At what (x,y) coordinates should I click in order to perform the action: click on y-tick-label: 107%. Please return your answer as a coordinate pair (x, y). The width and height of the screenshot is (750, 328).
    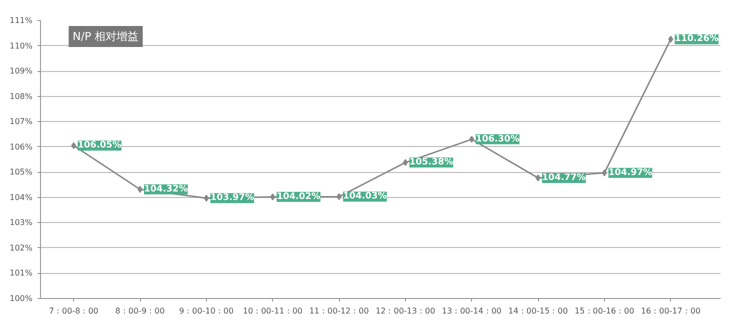
    Looking at the image, I should click on (21, 121).